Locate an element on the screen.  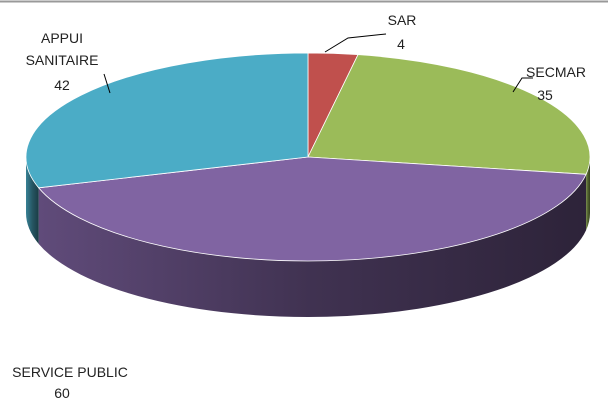
slice-label: APPUI SANITAIRE is located at coordinates (62, 49).